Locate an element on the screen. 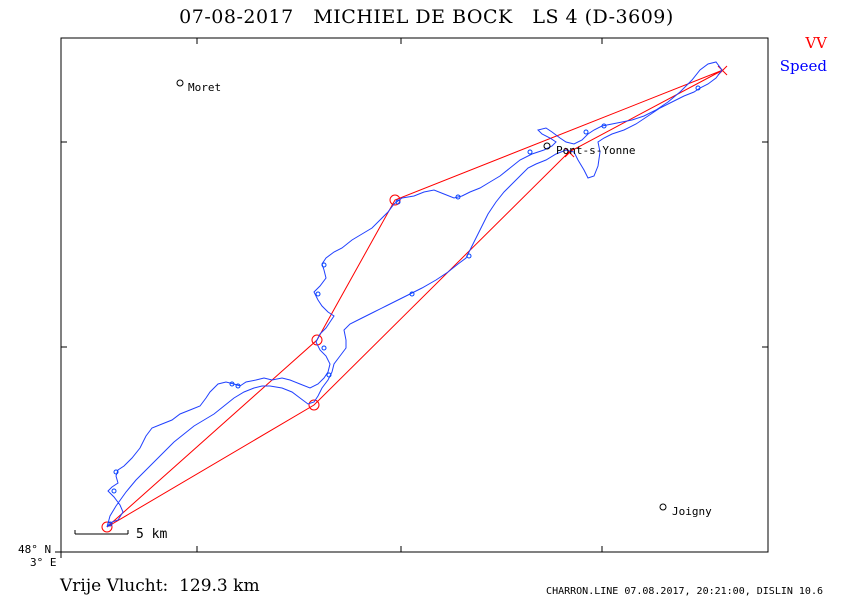  place-label-pont-s-yonne: Pont-s-Yonne is located at coordinates (595, 150).